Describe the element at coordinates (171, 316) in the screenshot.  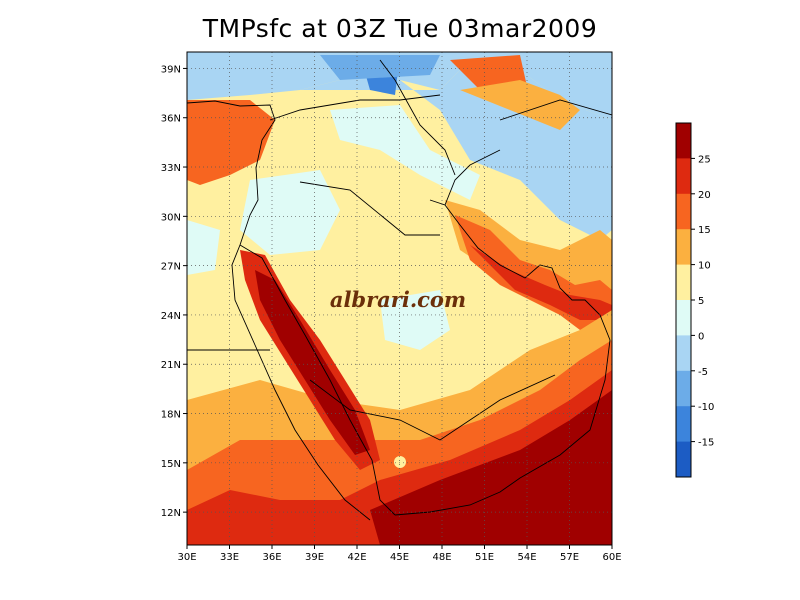
I see `lat-tick-label: 24N` at that location.